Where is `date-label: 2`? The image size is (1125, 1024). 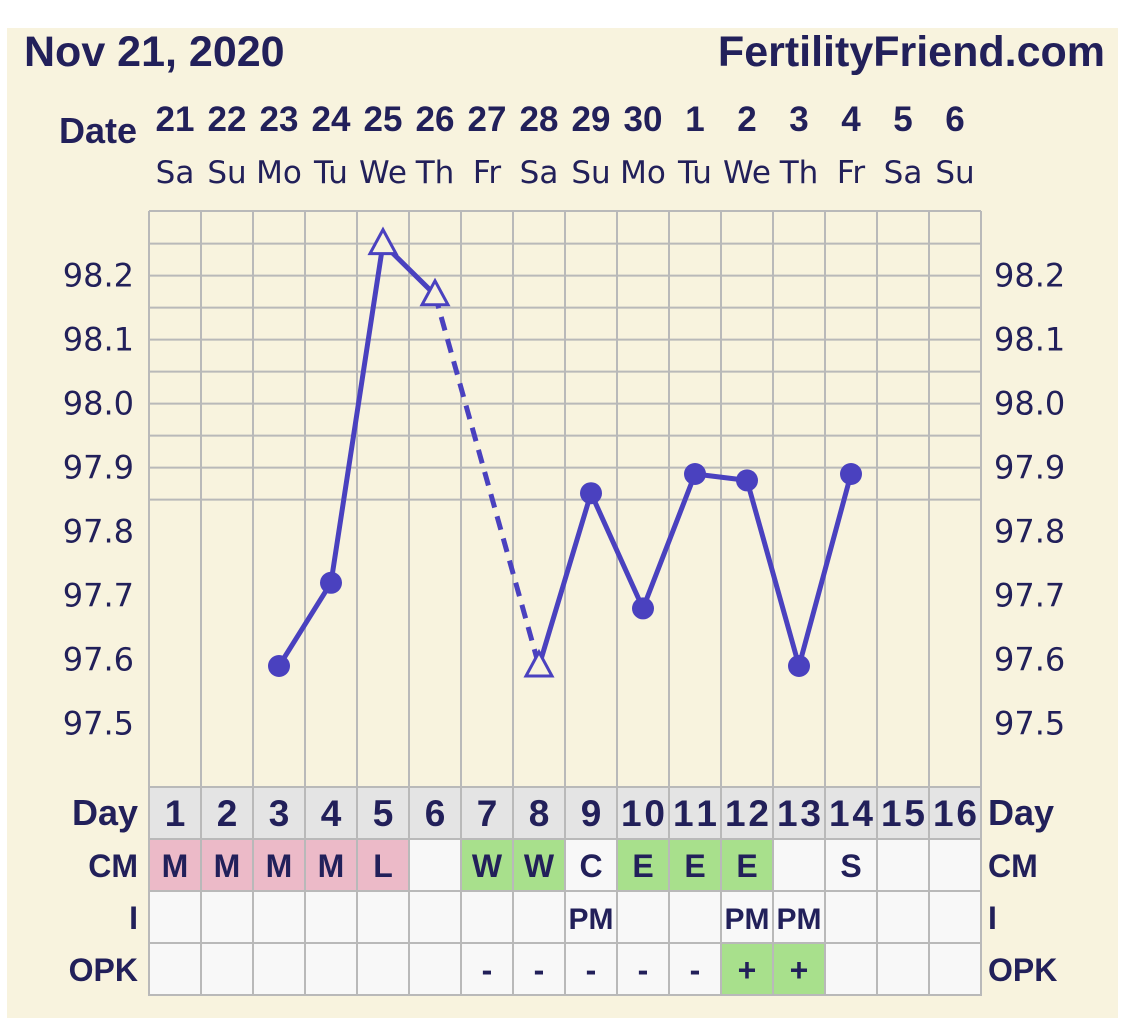 date-label: 2 is located at coordinates (746, 119).